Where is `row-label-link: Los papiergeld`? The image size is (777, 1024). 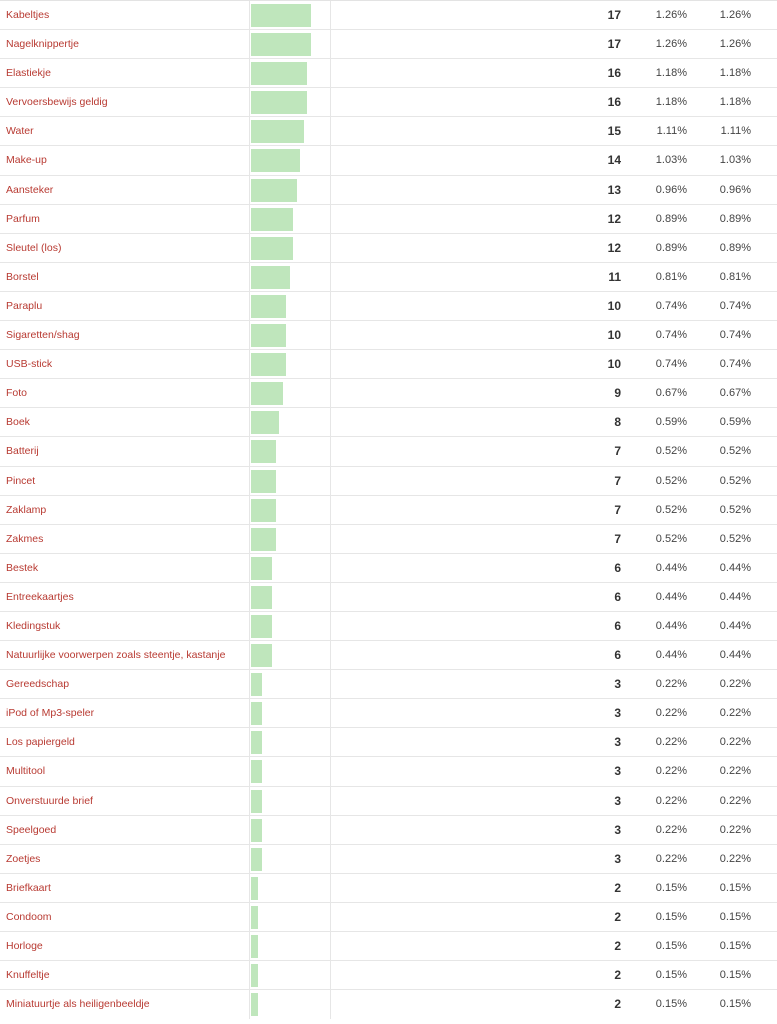 row-label-link: Los papiergeld is located at coordinates (40, 742).